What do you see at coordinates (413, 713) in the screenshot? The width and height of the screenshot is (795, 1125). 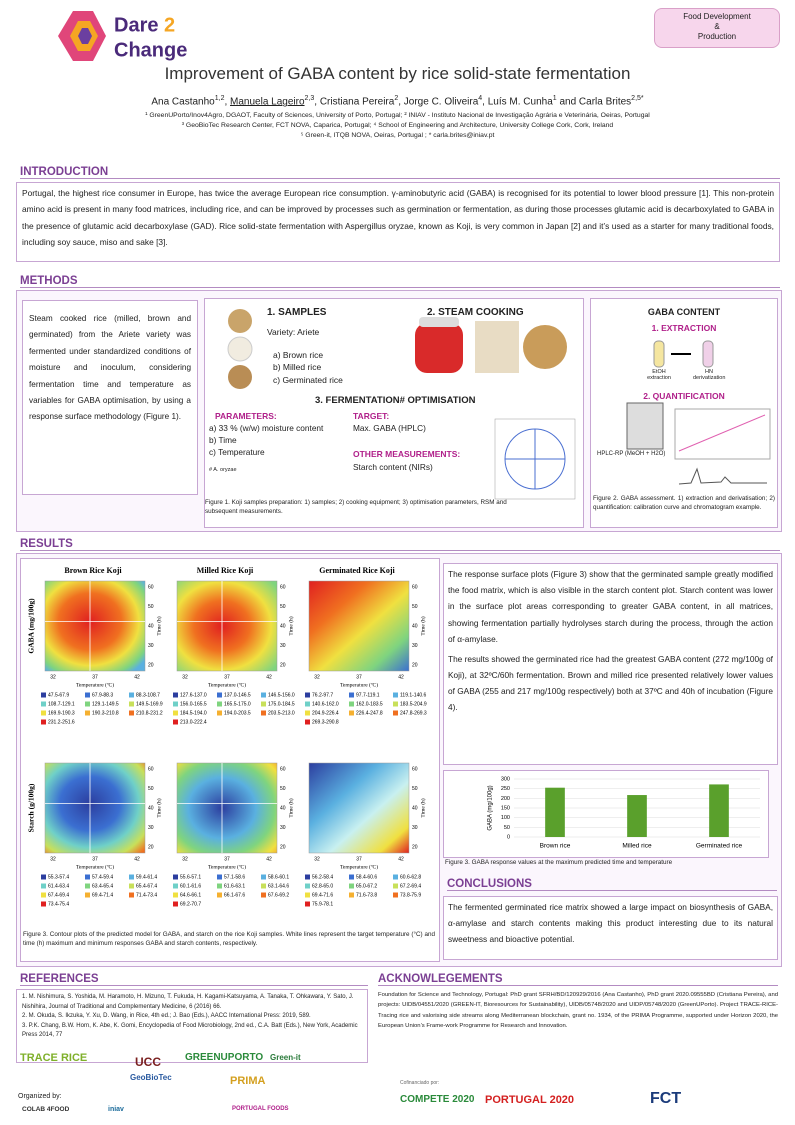 I see `legend-label: 247.8-269.3` at bounding box center [413, 713].